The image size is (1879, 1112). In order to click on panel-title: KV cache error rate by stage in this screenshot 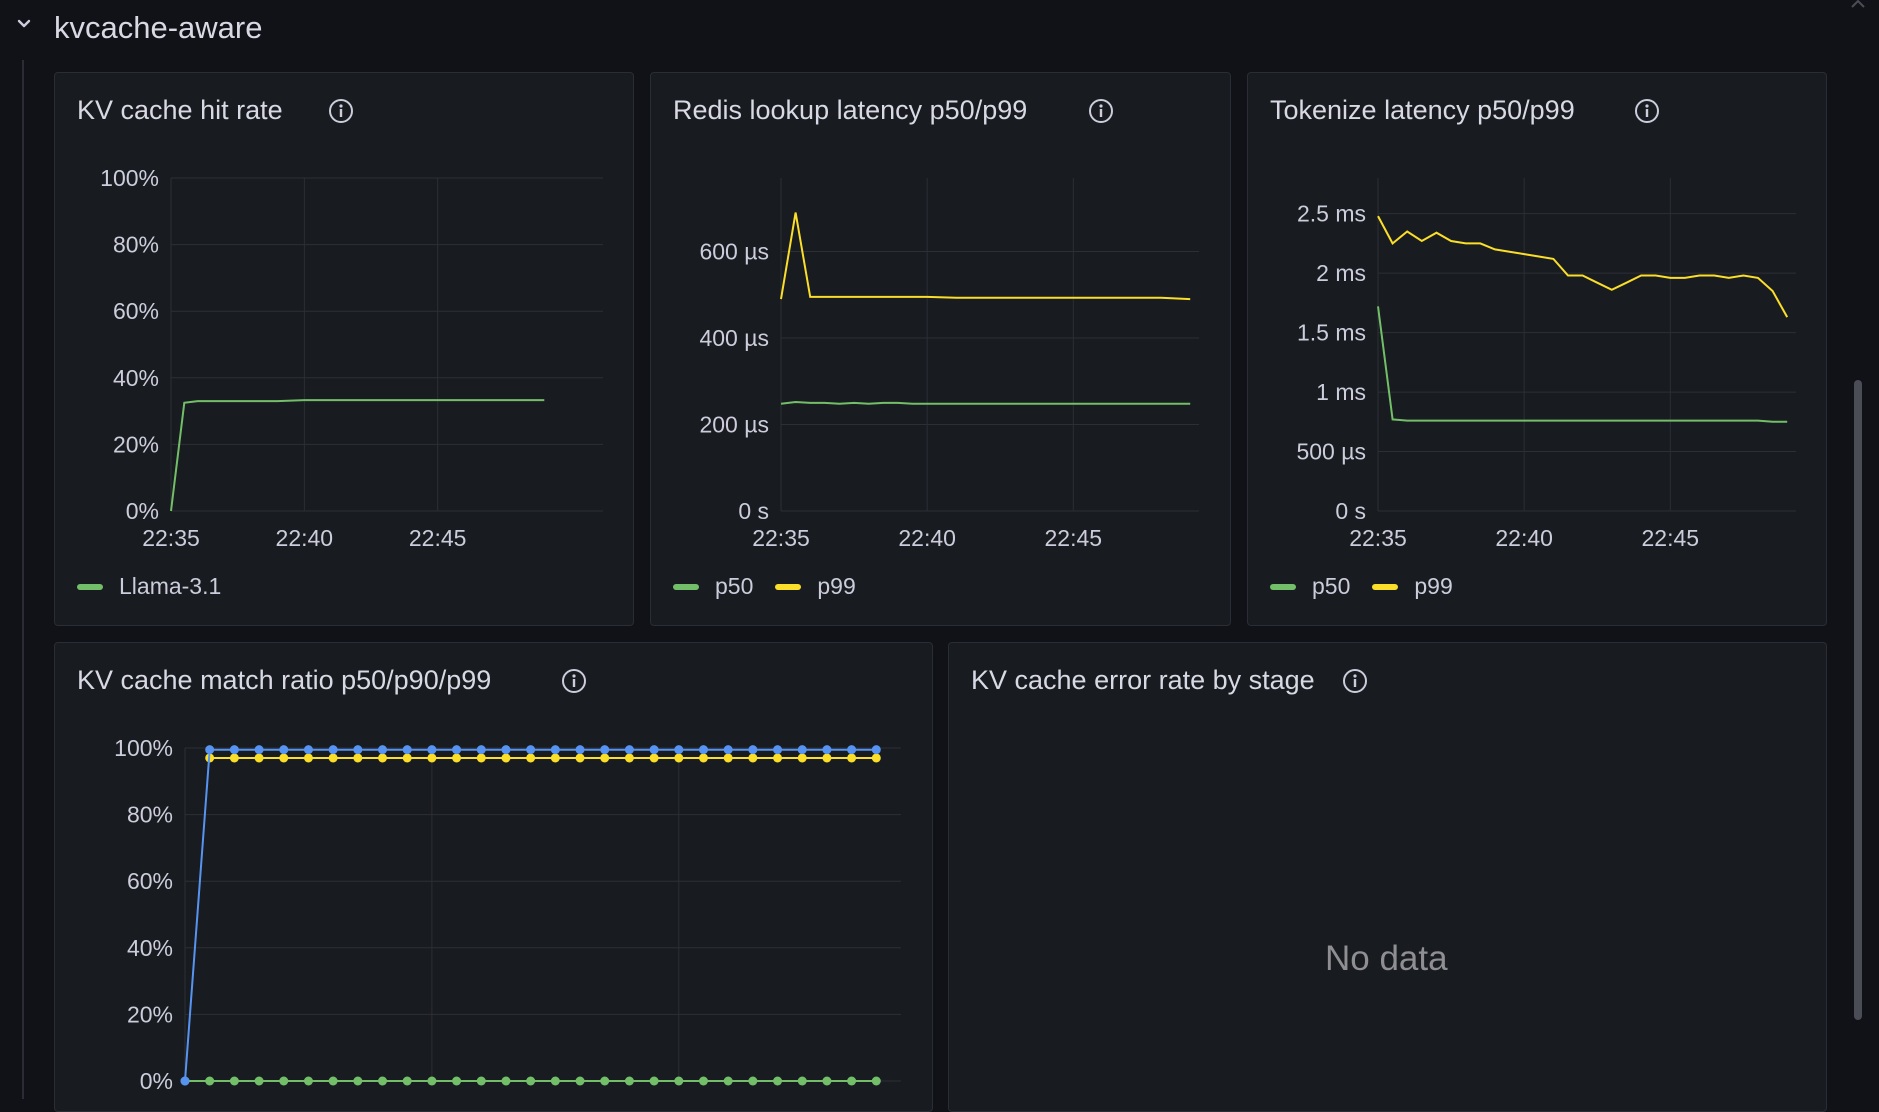, I will do `click(1143, 680)`.